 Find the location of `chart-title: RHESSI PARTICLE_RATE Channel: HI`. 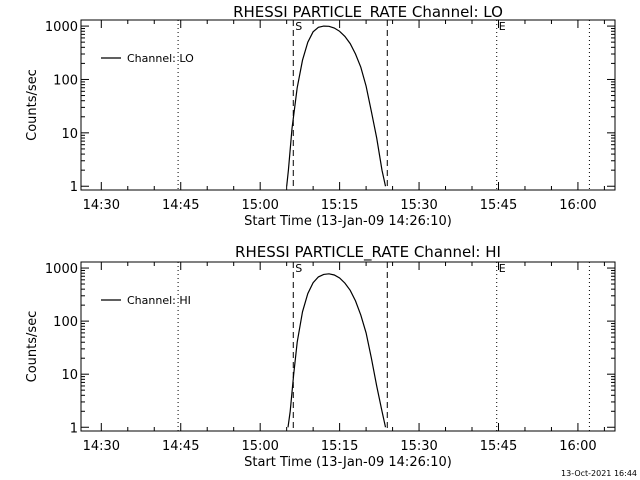

chart-title: RHESSI PARTICLE_RATE Channel: HI is located at coordinates (368, 252).